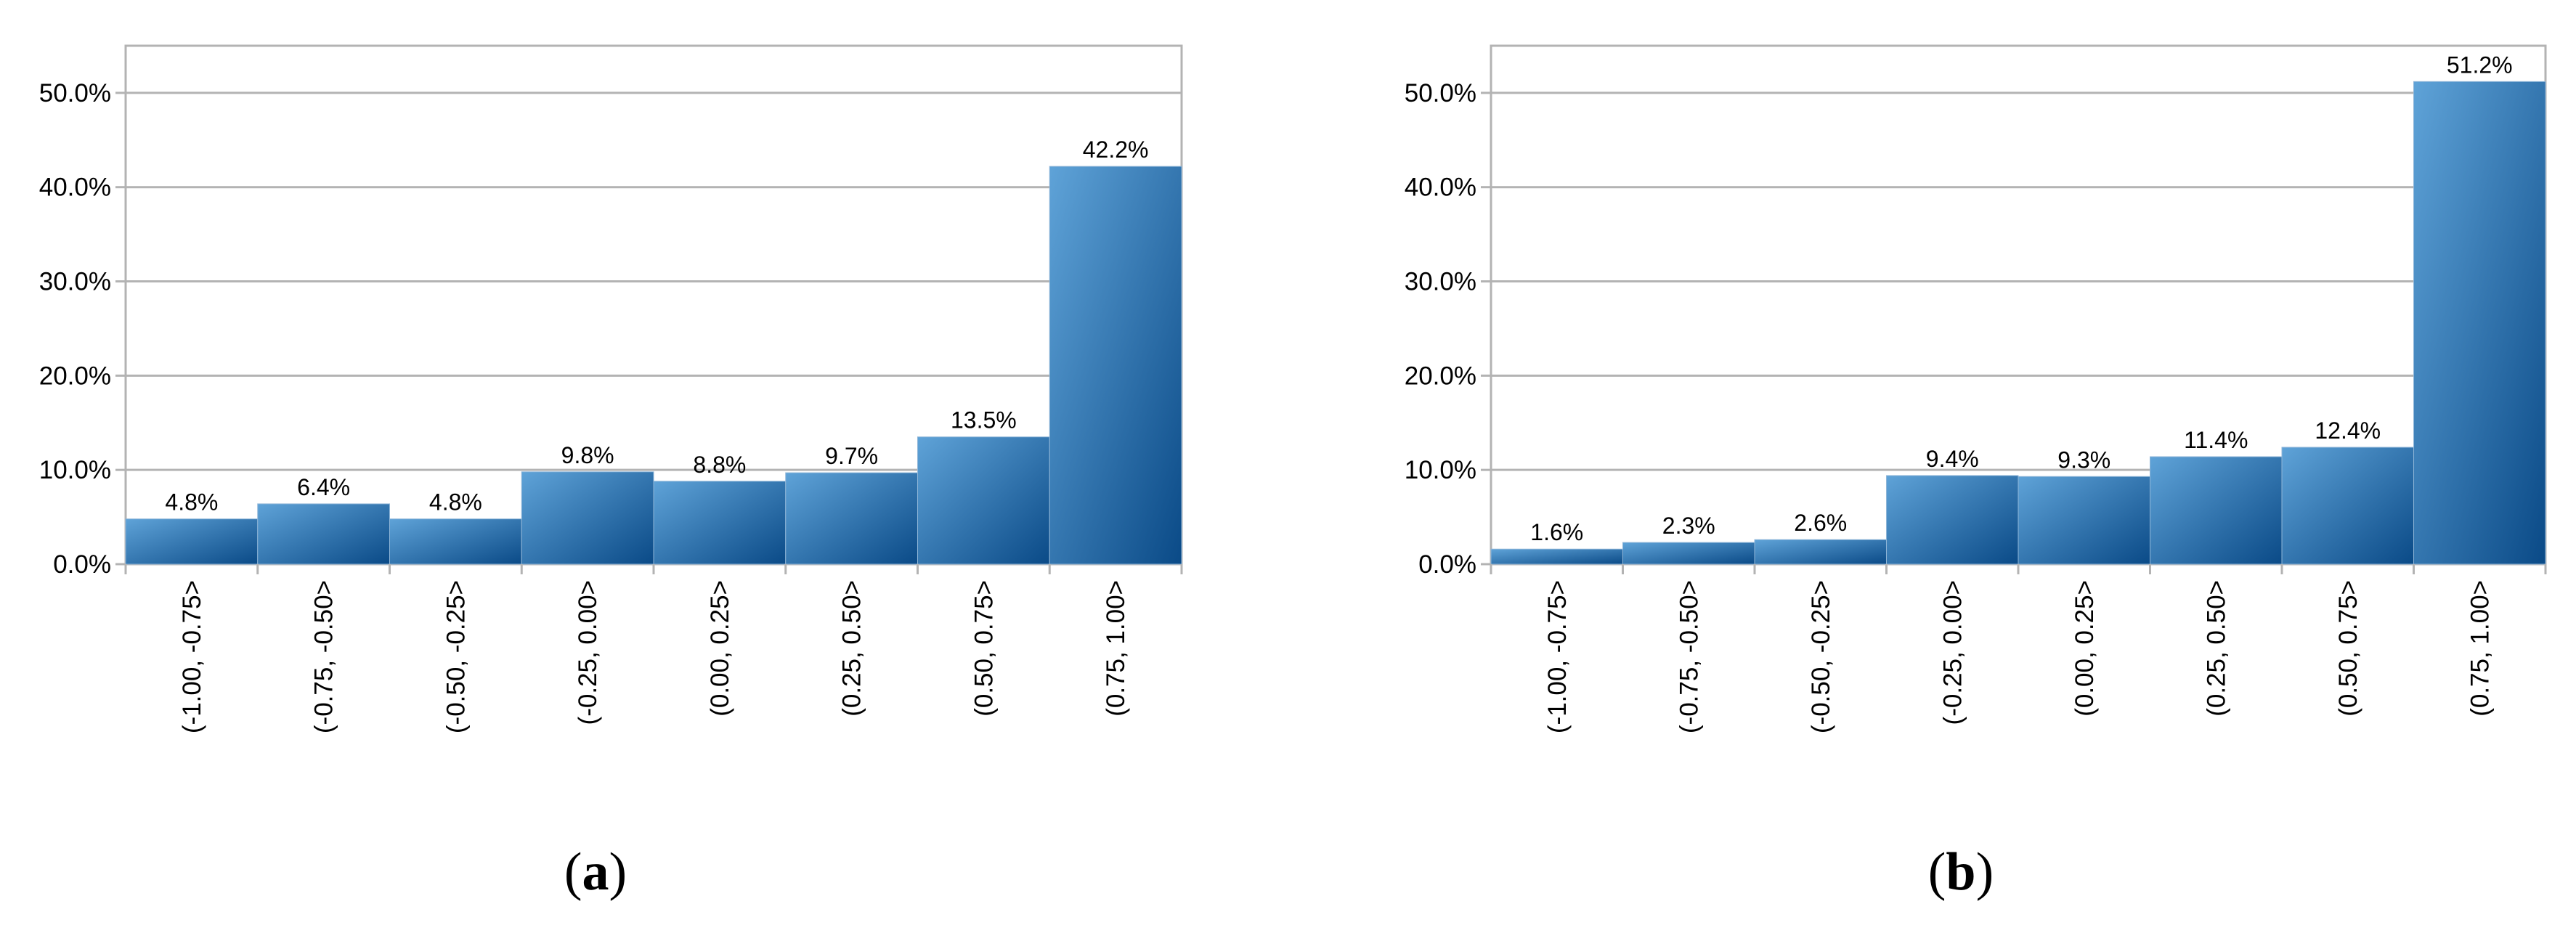 The width and height of the screenshot is (2576, 941). Describe the element at coordinates (1116, 150) in the screenshot. I see `data-label: 42.2%` at that location.